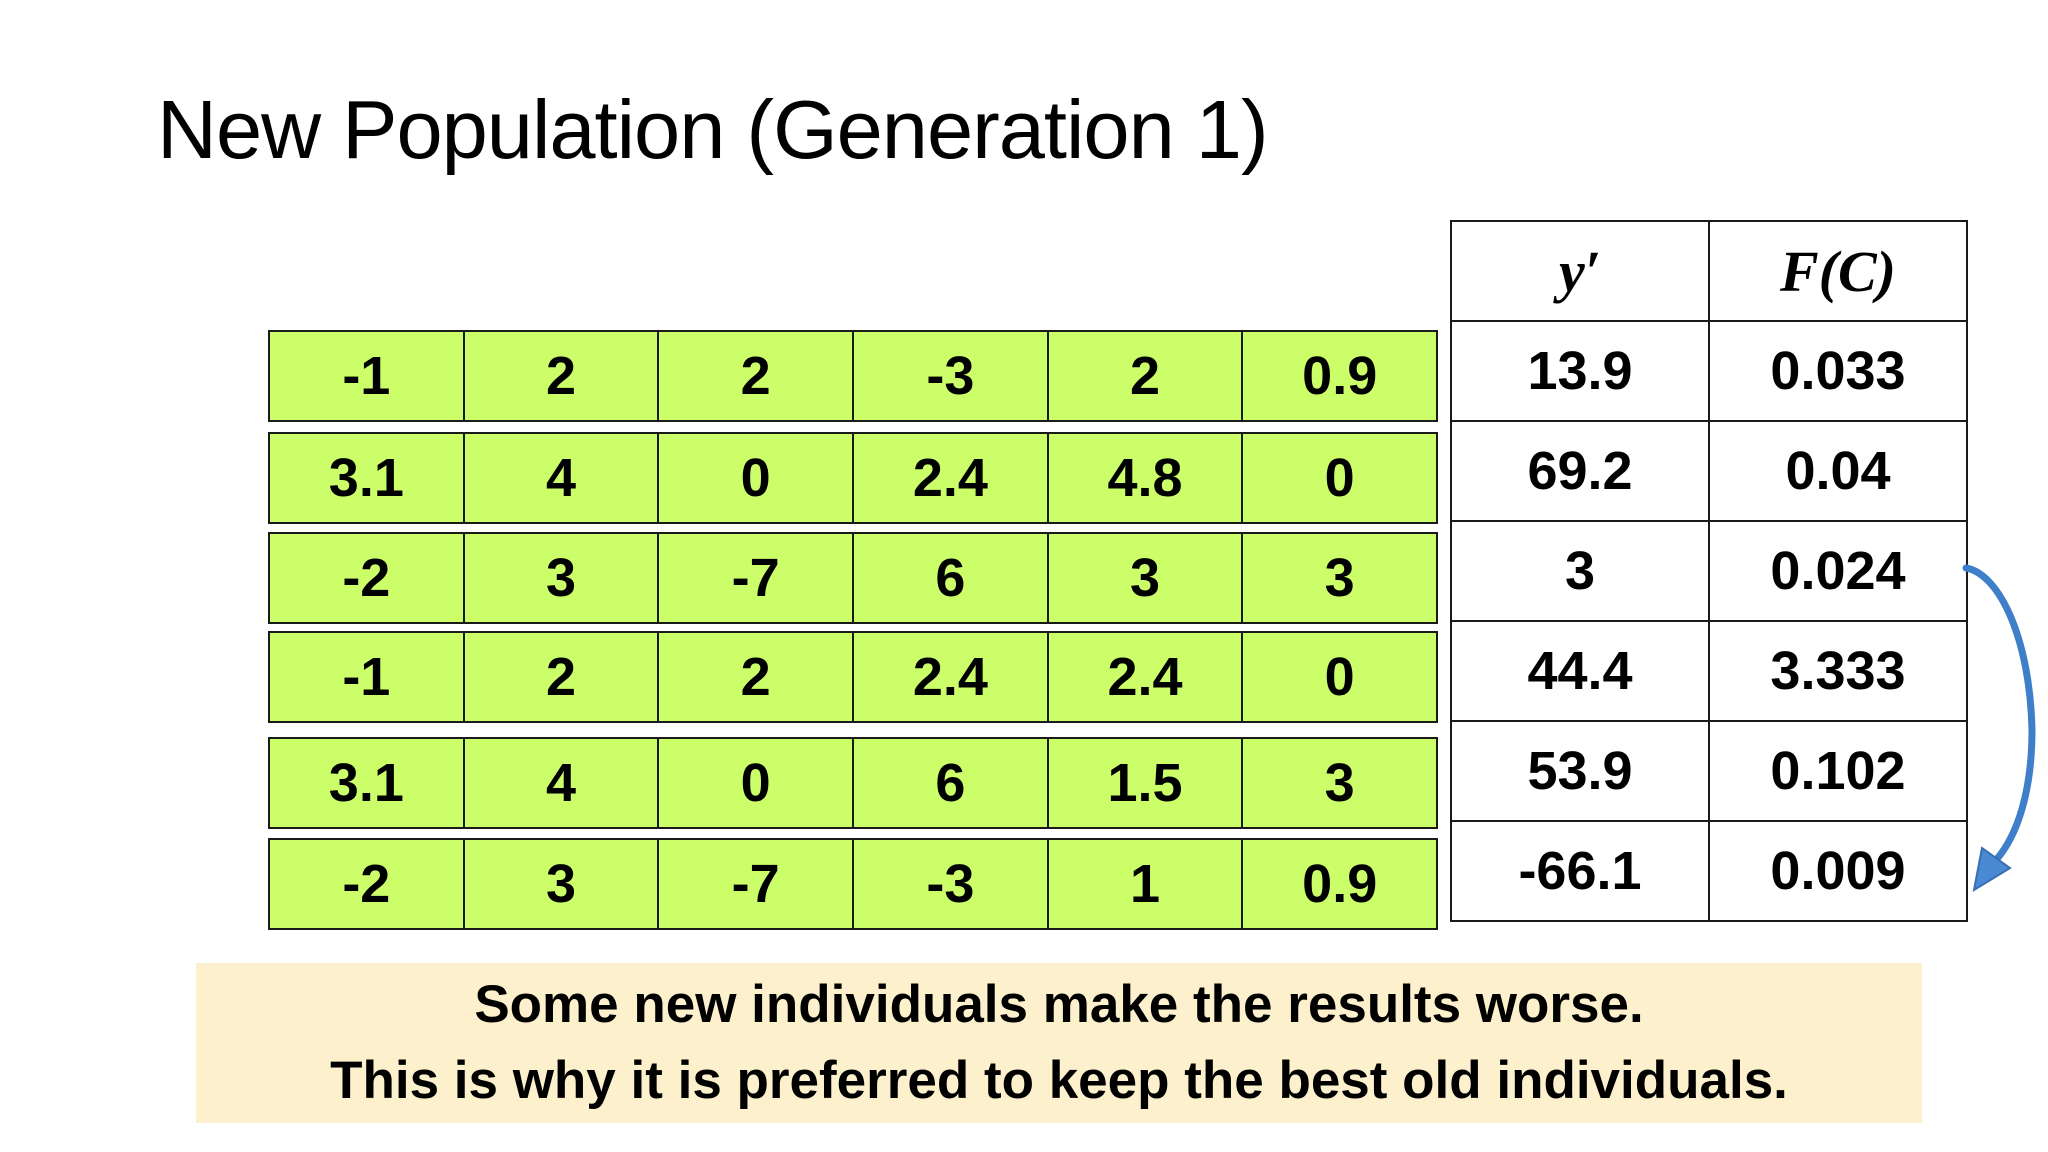  Describe the element at coordinates (1838, 271) in the screenshot. I see `fitness-header: F(C)` at that location.